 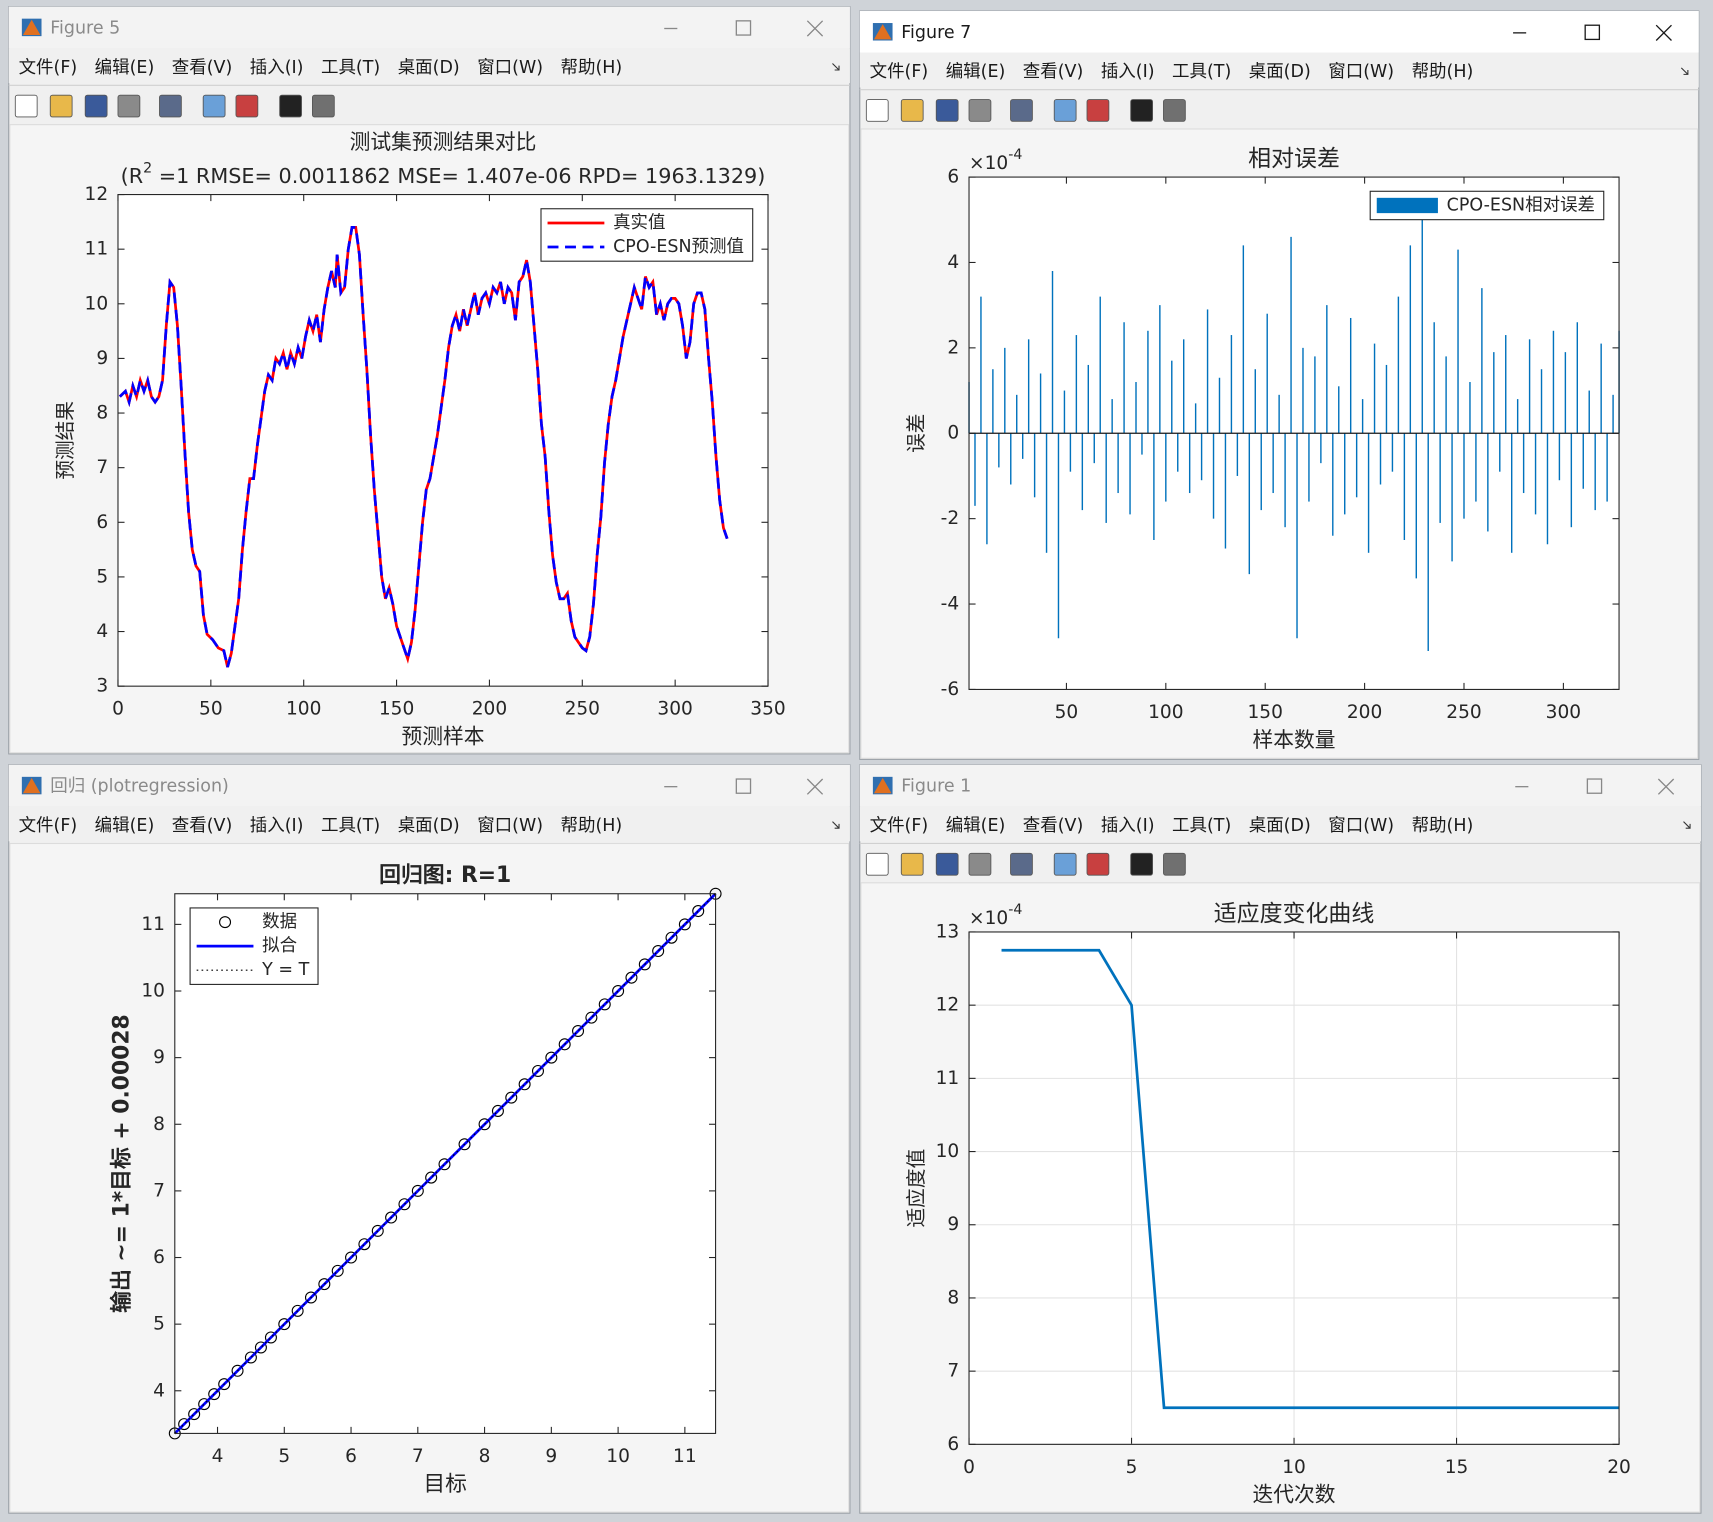 I want to click on x-tick-label: 11, so click(x=685, y=1456).